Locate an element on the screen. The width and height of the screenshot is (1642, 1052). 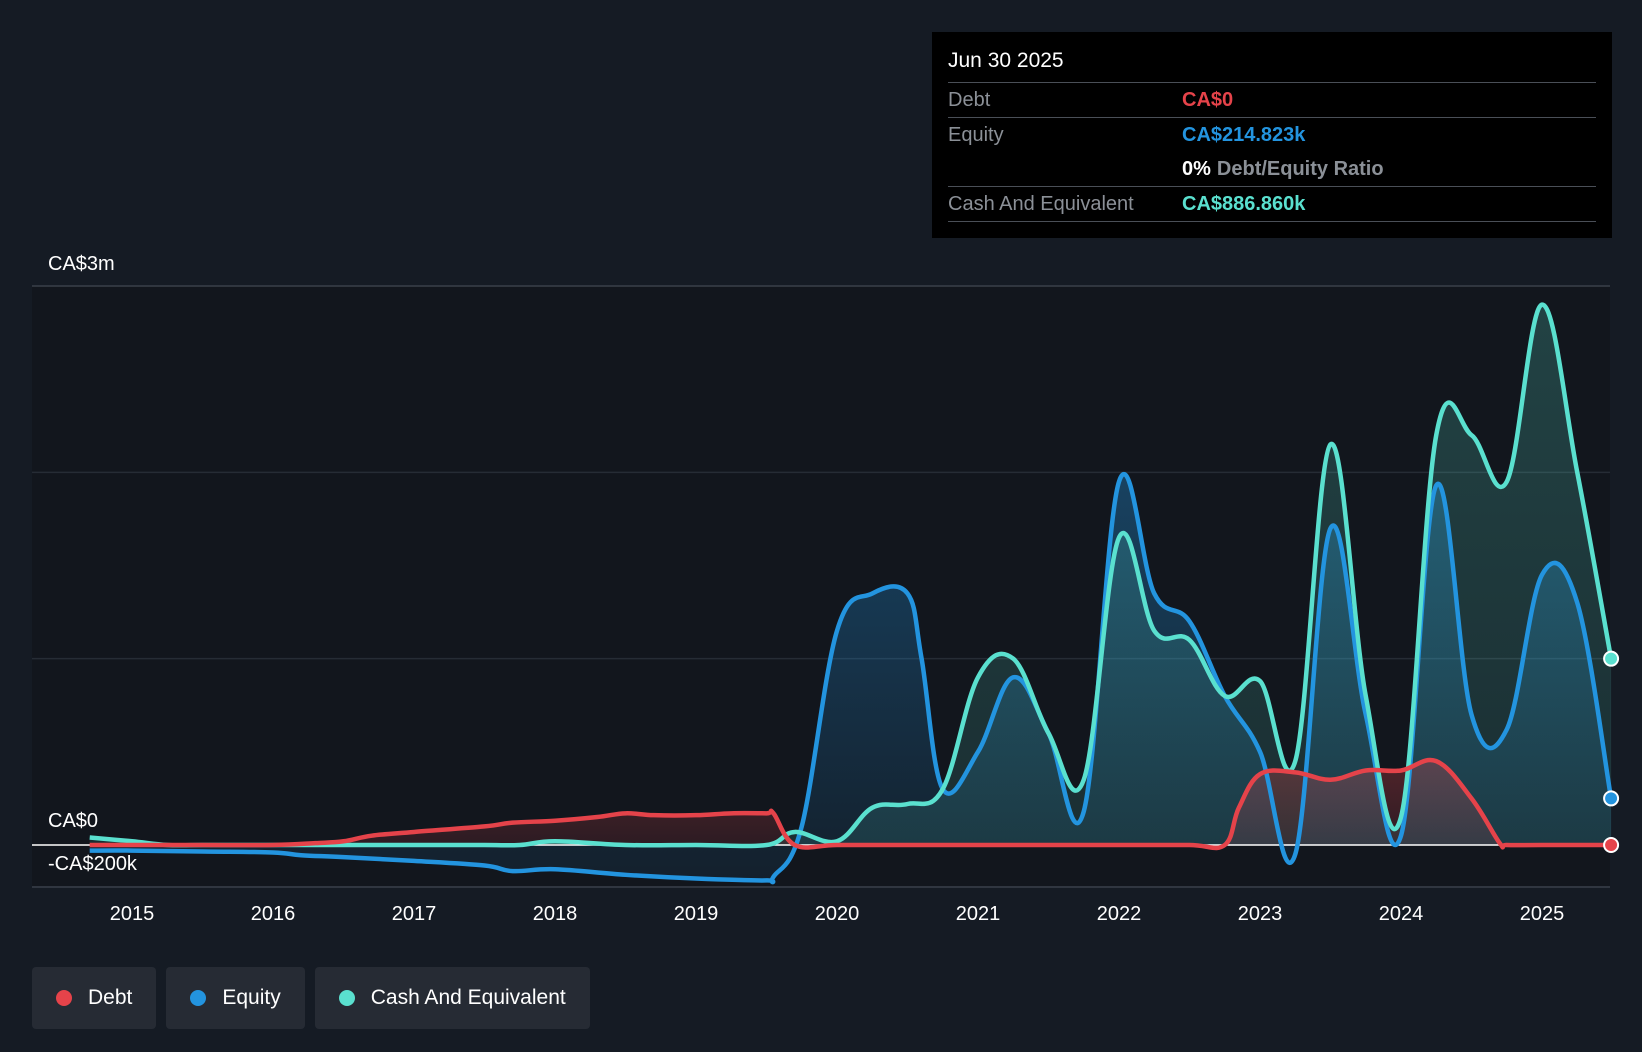
chart-legend: Debt Equity Cash And Equivalent is located at coordinates (311, 998).